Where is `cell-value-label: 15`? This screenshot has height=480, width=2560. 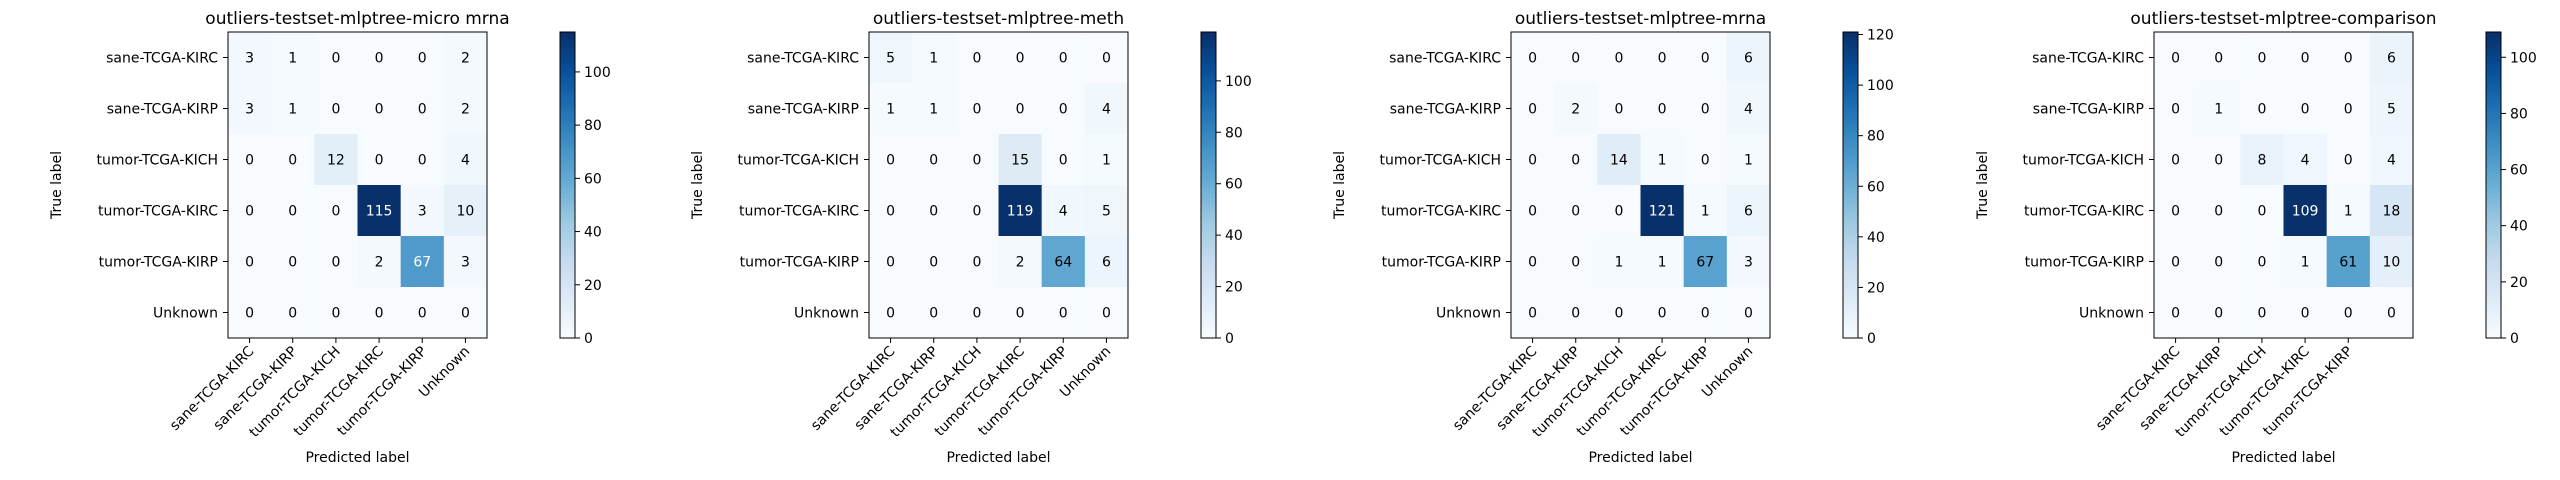
cell-value-label: 15 is located at coordinates (1020, 161).